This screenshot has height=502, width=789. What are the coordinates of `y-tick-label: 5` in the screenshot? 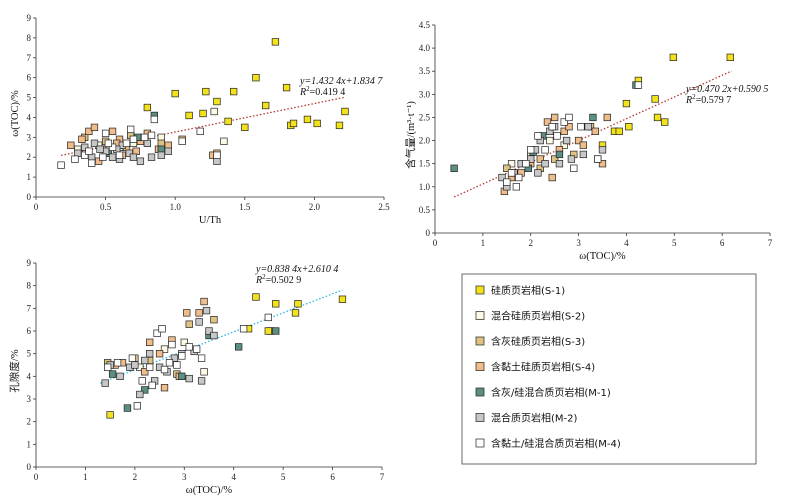 It's located at (29, 98).